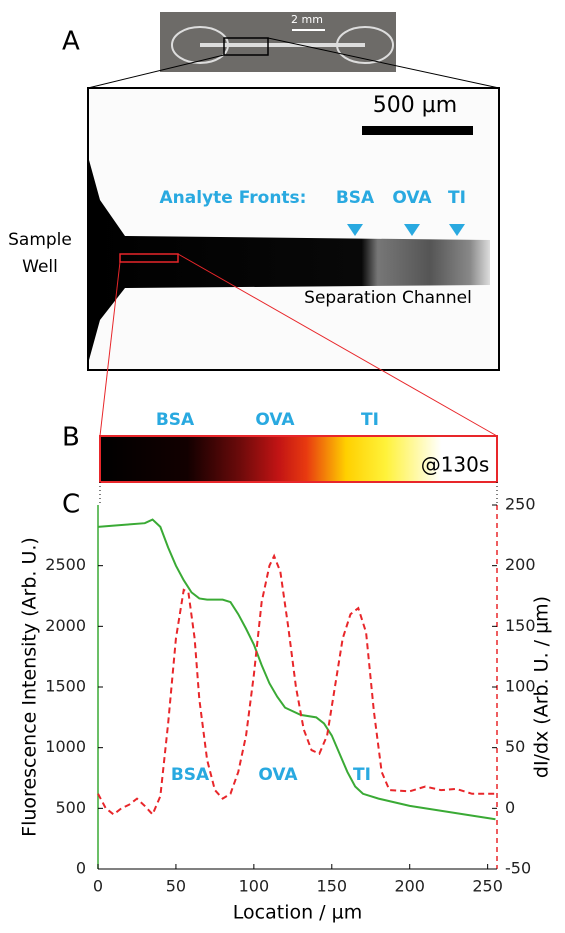  Describe the element at coordinates (412, 198) in the screenshot. I see `front-label: OVA` at that location.